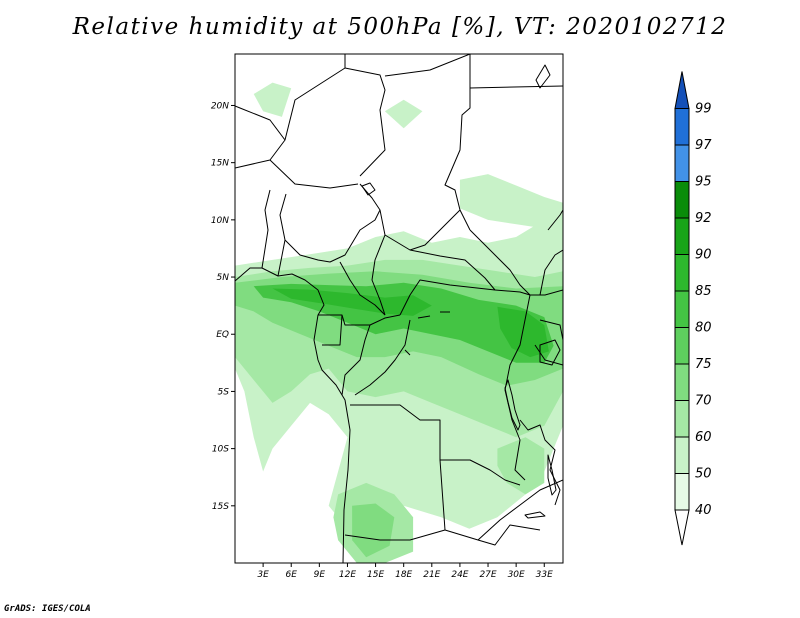 This screenshot has height=618, width=800. What do you see at coordinates (220, 450) in the screenshot?
I see `lat-tick-label: 10S` at bounding box center [220, 450].